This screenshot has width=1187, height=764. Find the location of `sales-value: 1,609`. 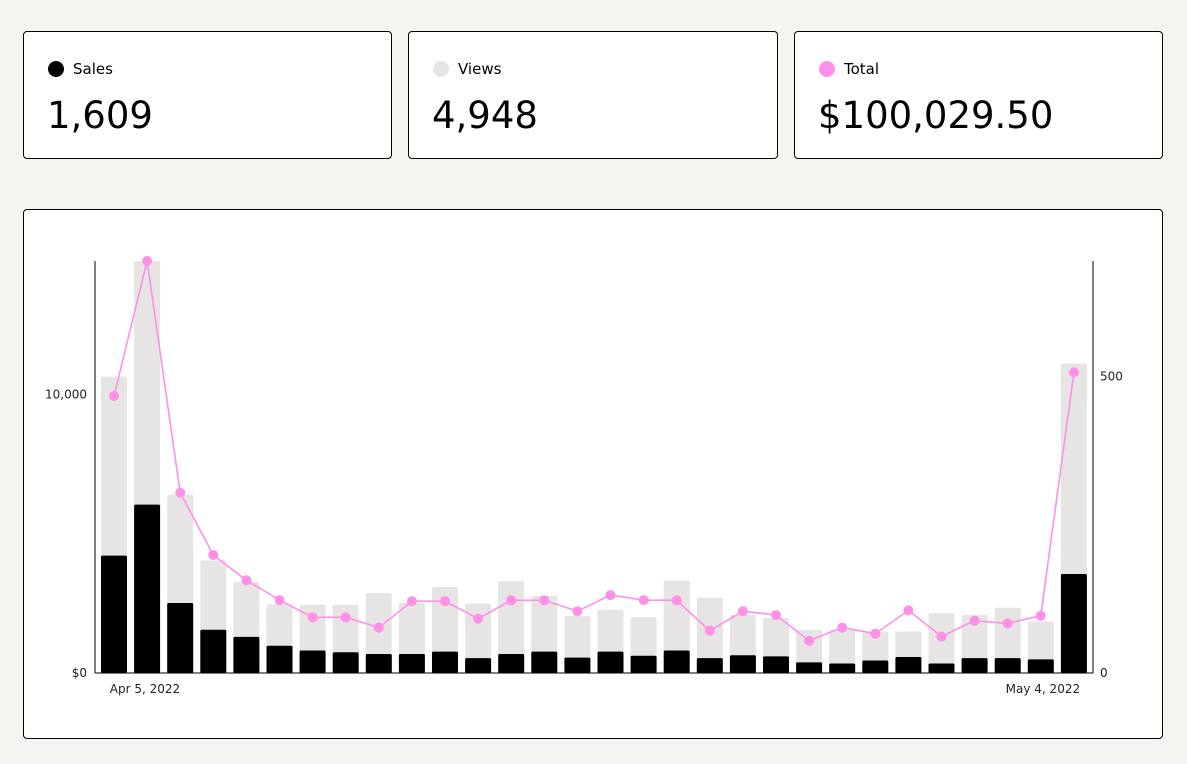

sales-value: 1,609 is located at coordinates (100, 115).